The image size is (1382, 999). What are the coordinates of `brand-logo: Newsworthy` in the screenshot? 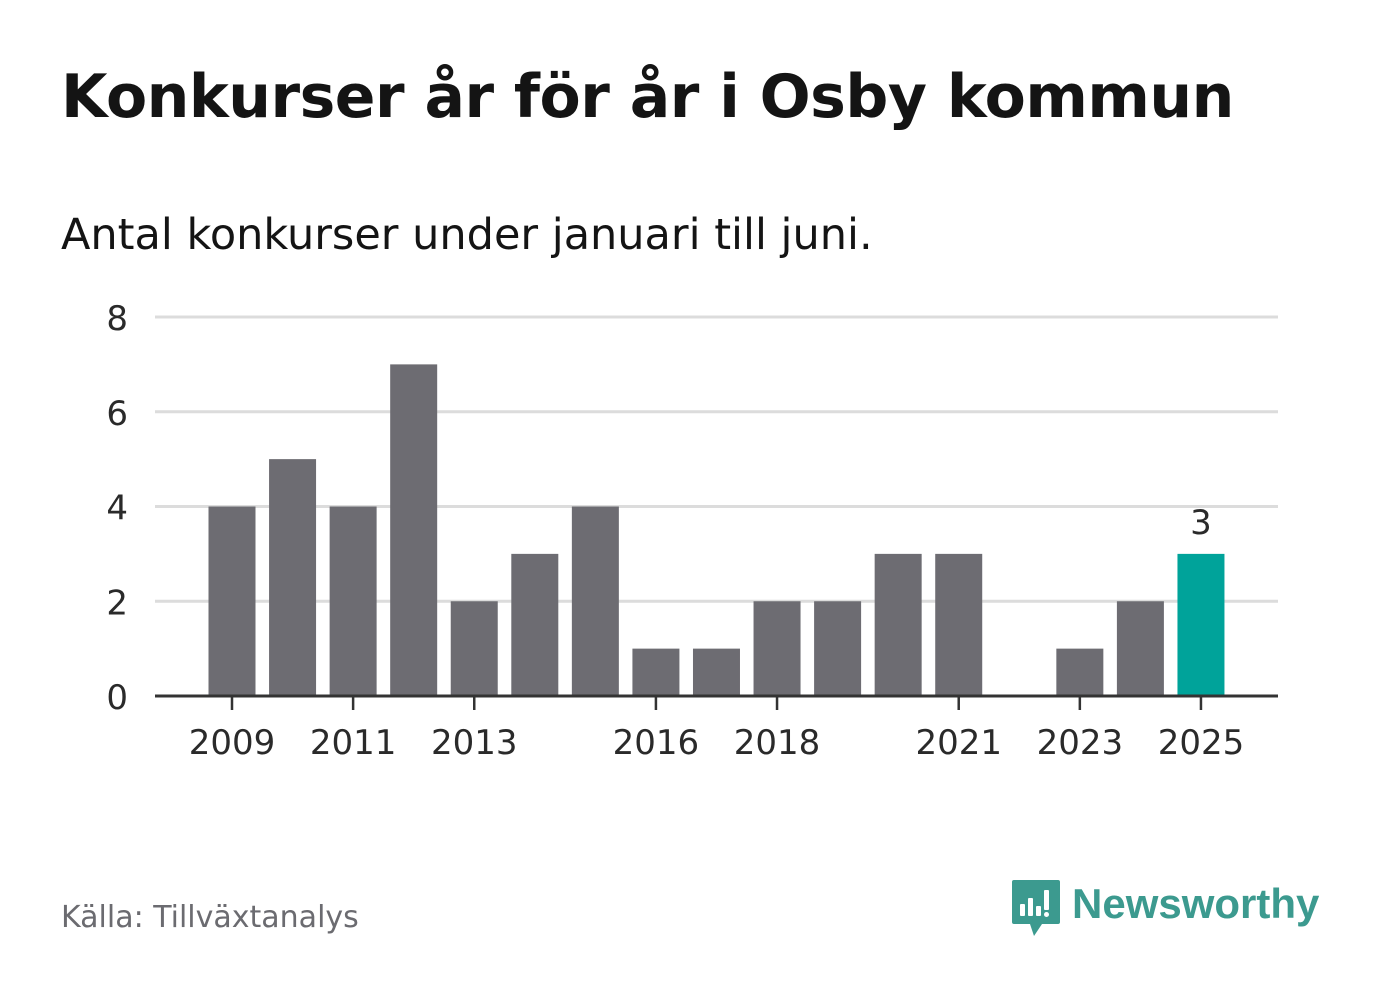 It's located at (1164, 908).